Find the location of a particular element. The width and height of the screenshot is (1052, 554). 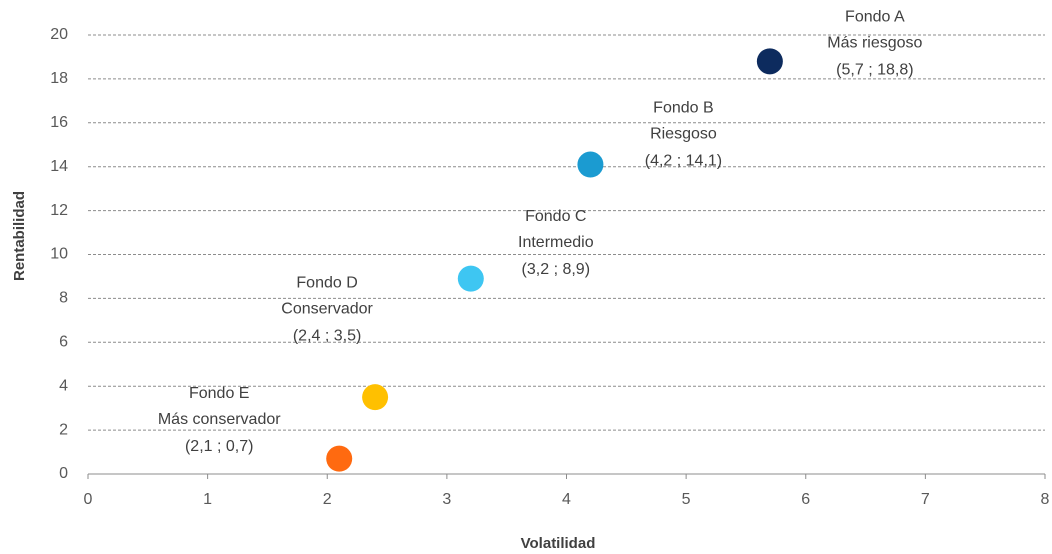

y-axis-title: Rentabilidad is located at coordinates (19, 236).